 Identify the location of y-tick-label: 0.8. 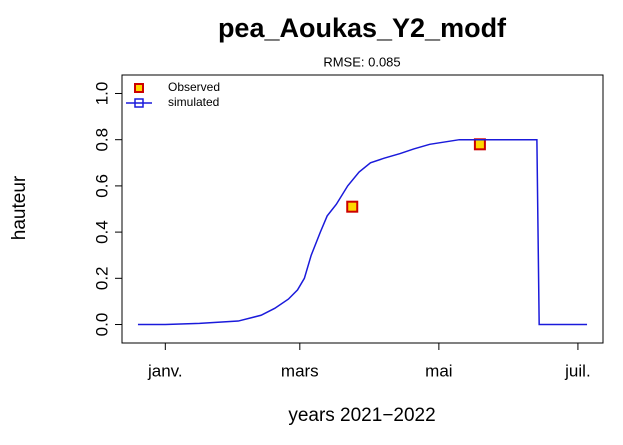
(101, 140).